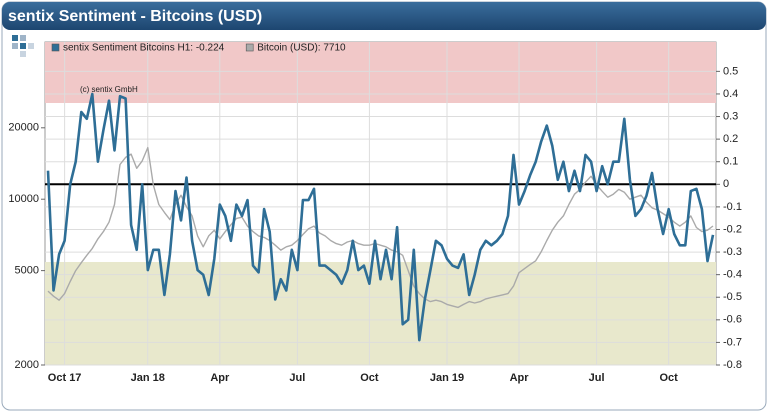 This screenshot has width=769, height=419. I want to click on y2-tick-label: -0.3, so click(732, 252).